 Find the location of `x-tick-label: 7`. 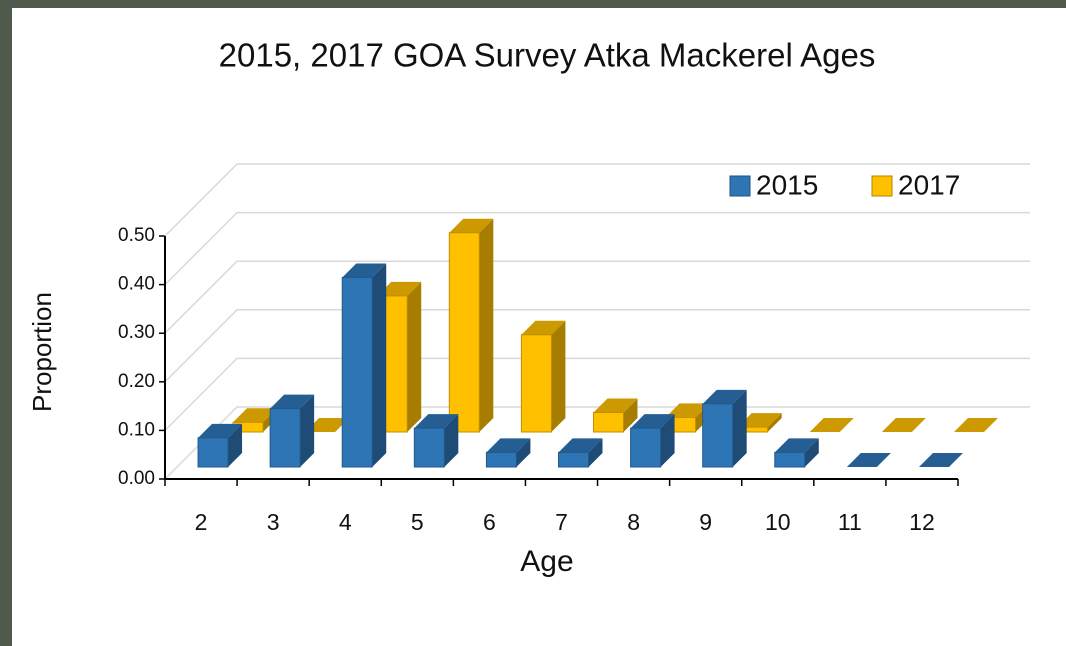

x-tick-label: 7 is located at coordinates (561, 522).